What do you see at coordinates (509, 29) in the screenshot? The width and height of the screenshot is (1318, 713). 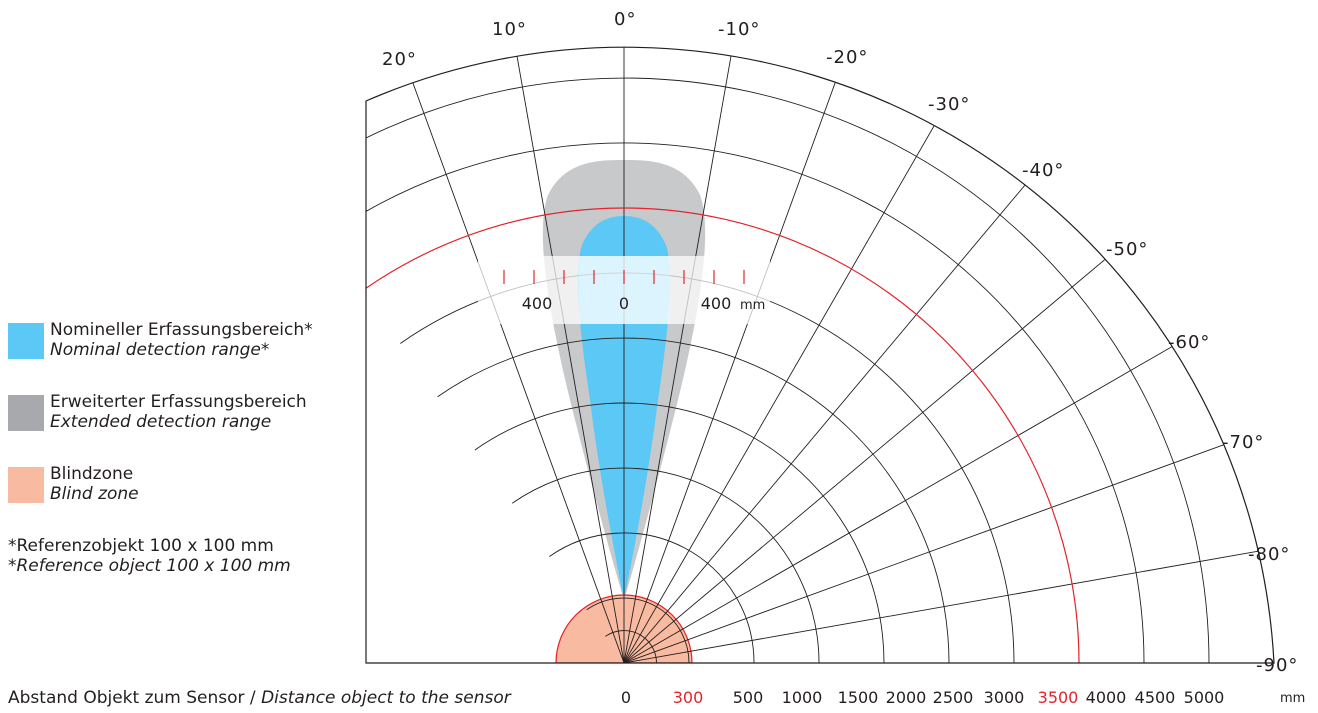 I see `angle-label: 10°` at bounding box center [509, 29].